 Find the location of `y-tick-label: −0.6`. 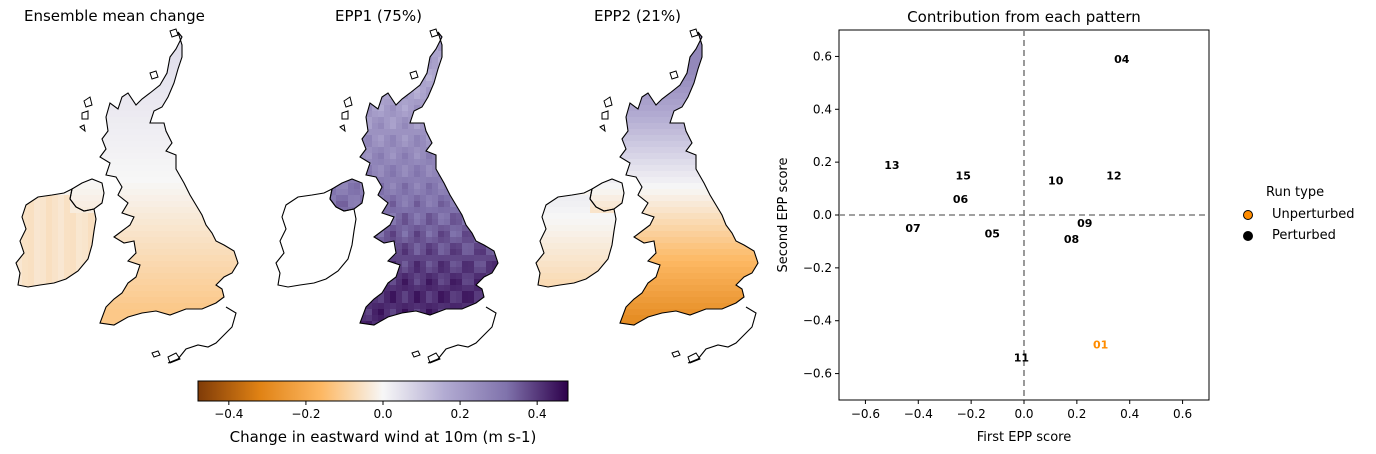

y-tick-label: −0.6 is located at coordinates (817, 374).